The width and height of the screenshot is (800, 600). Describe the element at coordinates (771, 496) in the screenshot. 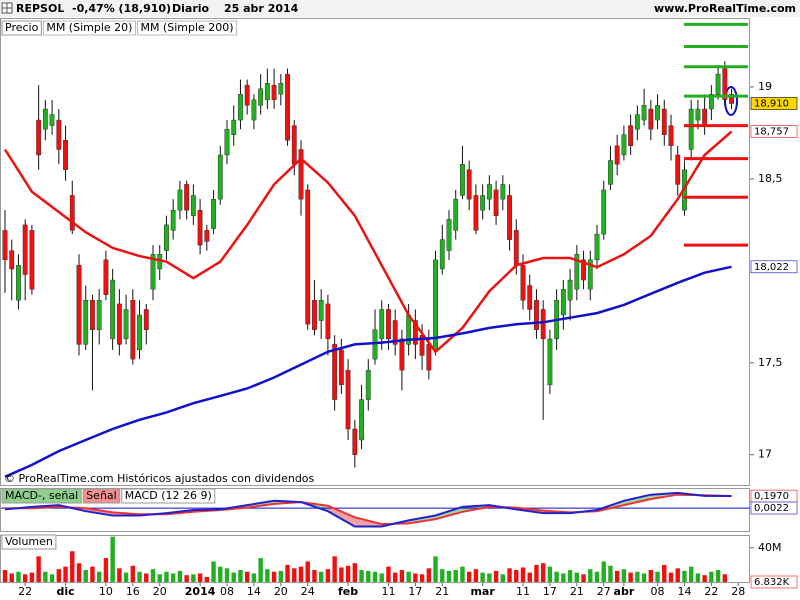

I see `price-label: 0,1970` at that location.